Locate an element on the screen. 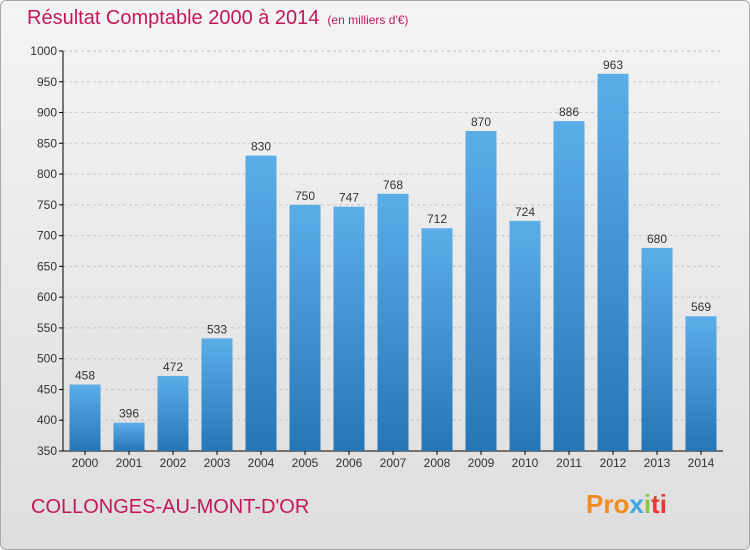 This screenshot has width=750, height=550. y-tick-label: 850 is located at coordinates (47, 143).